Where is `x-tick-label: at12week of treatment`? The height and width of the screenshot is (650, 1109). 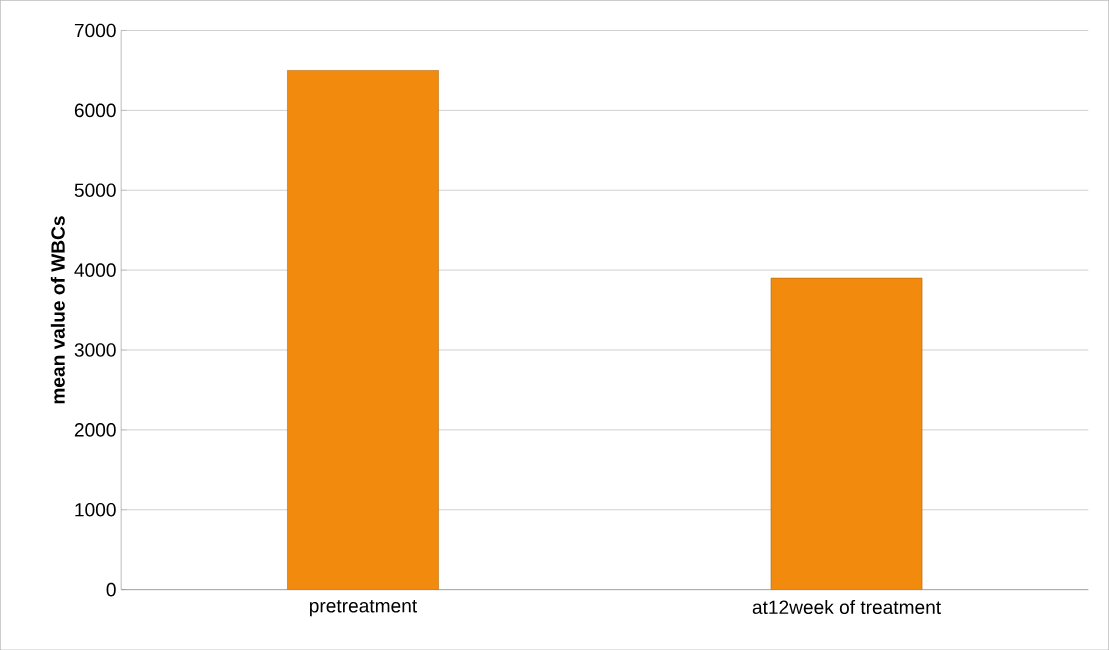
x-tick-label: at12week of treatment is located at coordinates (846, 606).